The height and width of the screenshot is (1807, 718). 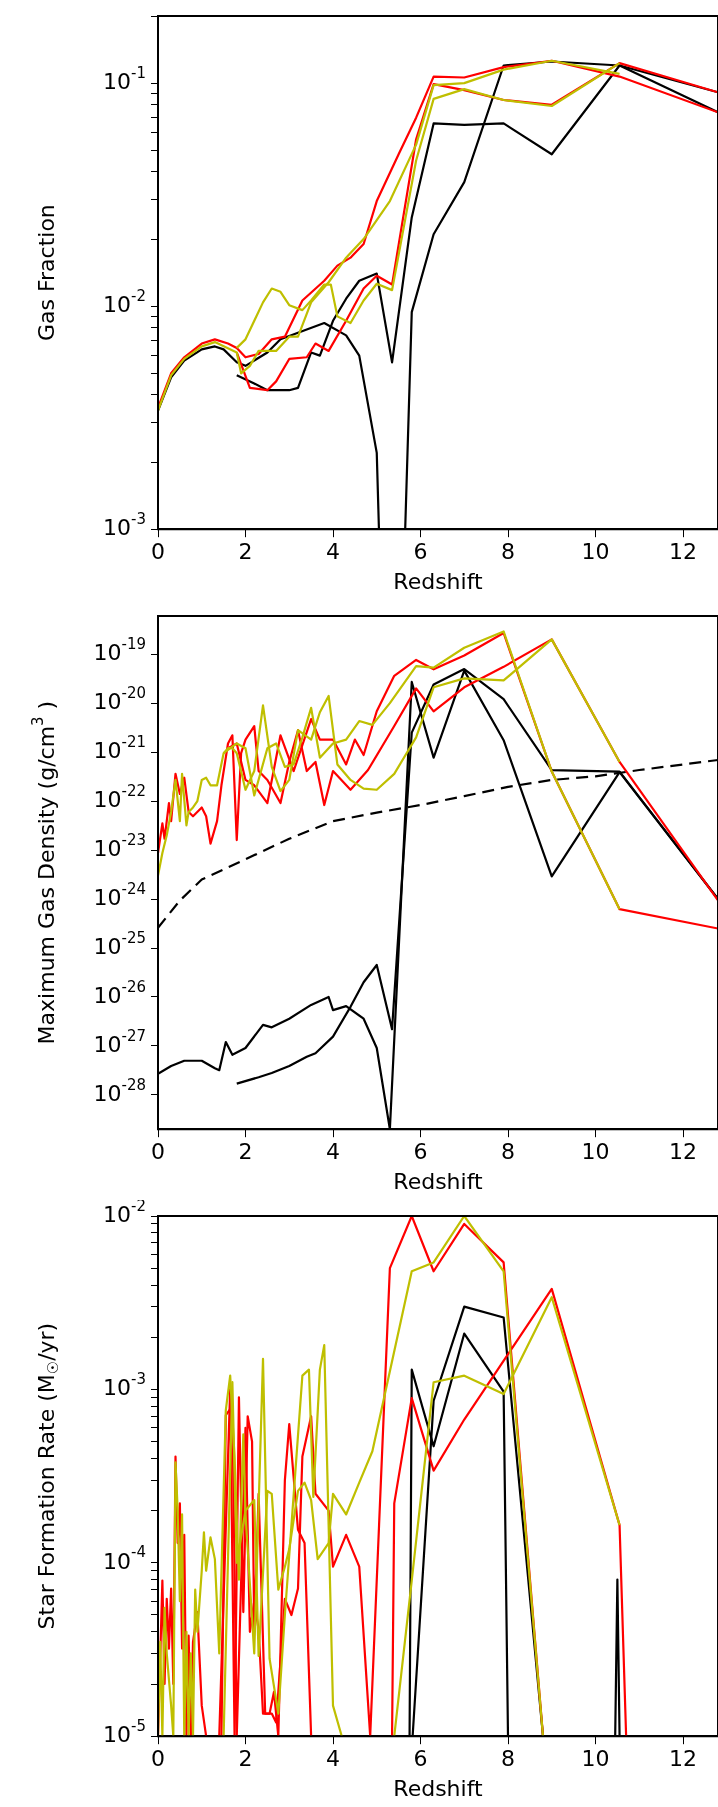 What do you see at coordinates (48, 1476) in the screenshot?
I see `y-axis-title: Star Formation Rate (M☉/yr)` at bounding box center [48, 1476].